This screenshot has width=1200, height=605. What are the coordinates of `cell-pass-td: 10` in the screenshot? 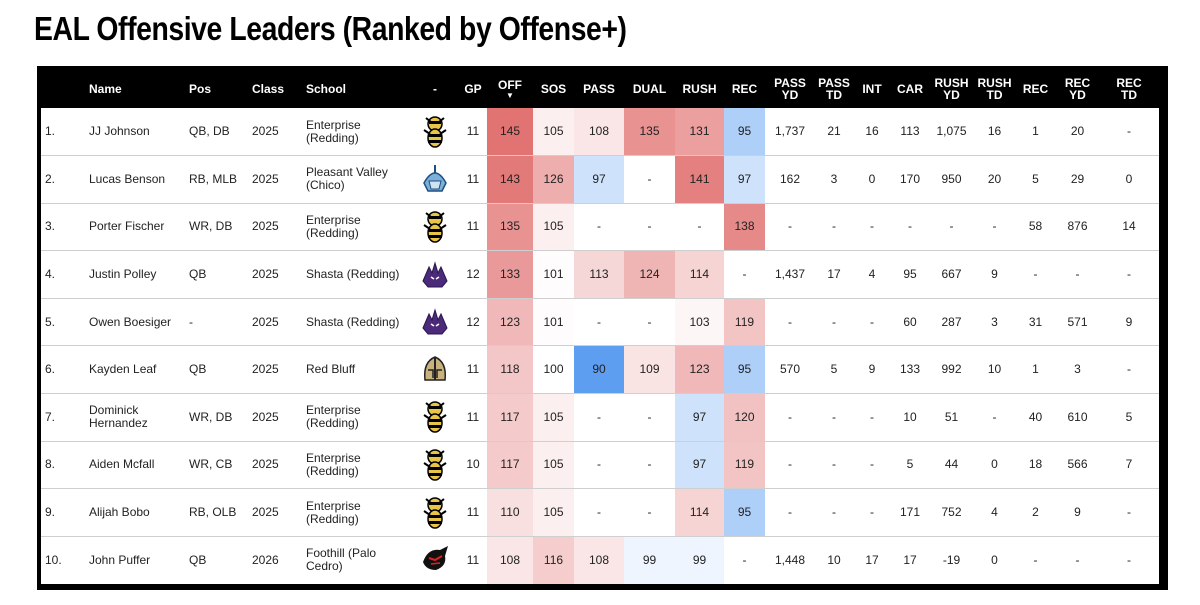 It's located at (834, 559).